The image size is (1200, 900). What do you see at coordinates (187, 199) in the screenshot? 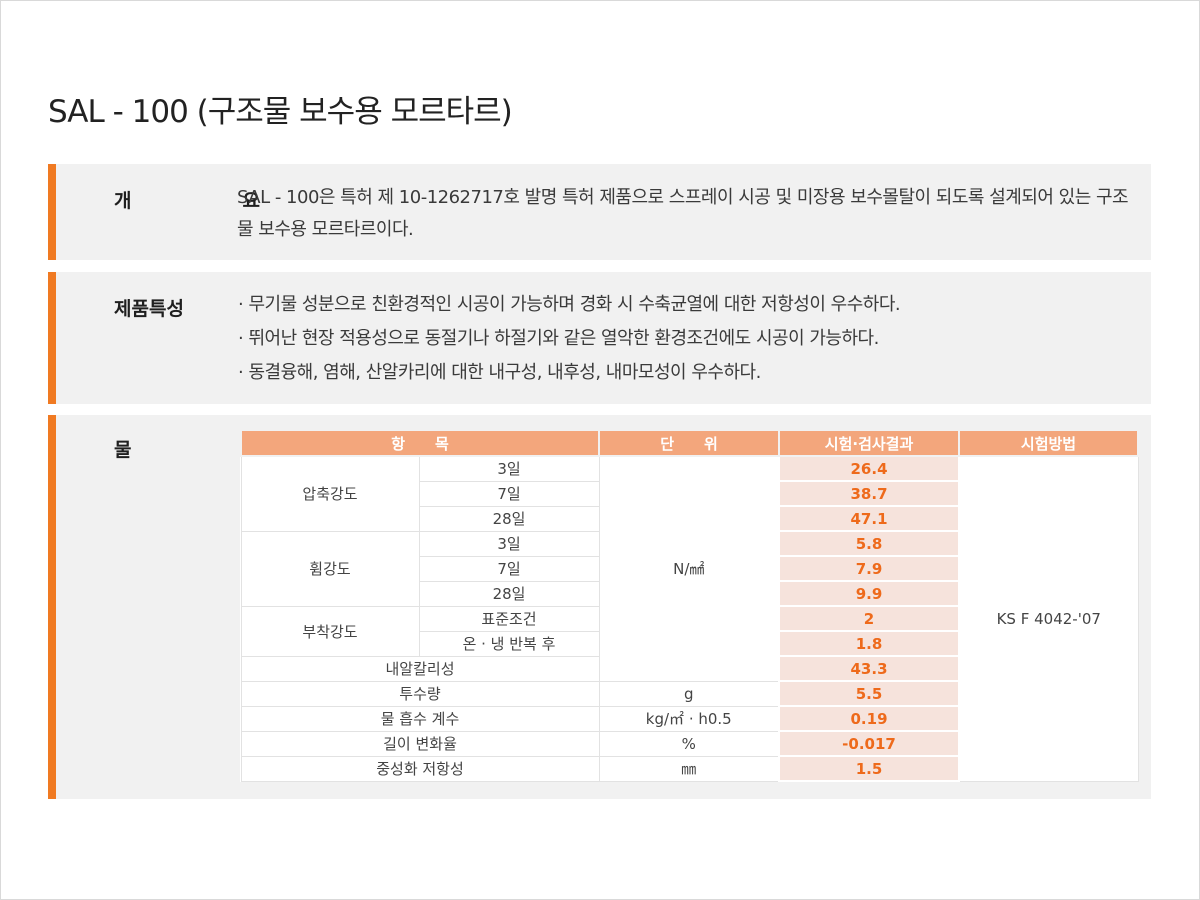
I see `overview-label: 개 요` at bounding box center [187, 199].